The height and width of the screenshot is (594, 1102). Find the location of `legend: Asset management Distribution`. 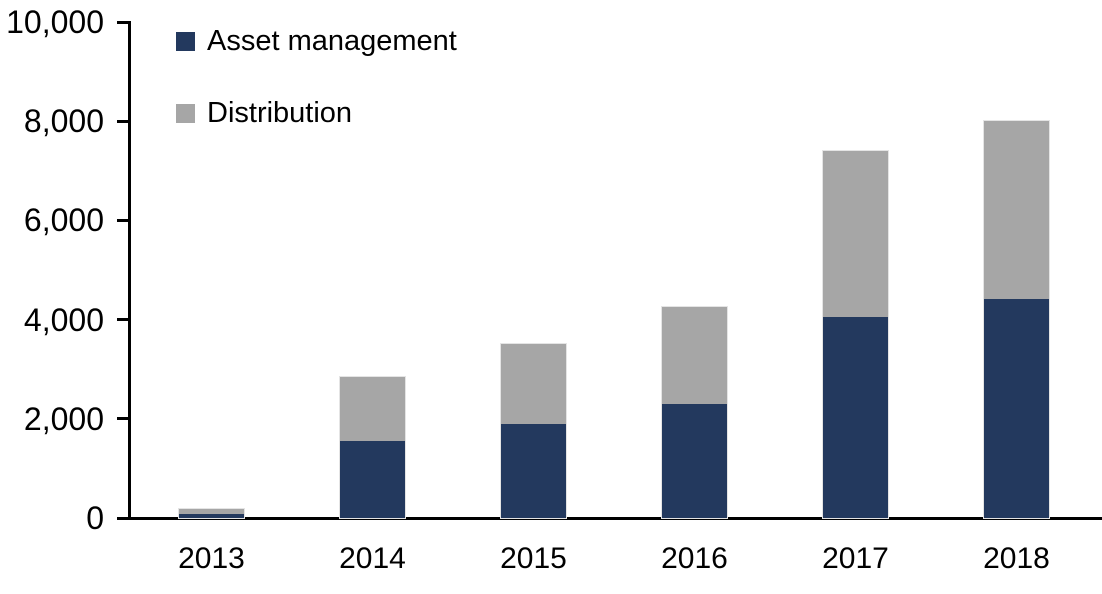

legend: Asset management Distribution is located at coordinates (316, 77).